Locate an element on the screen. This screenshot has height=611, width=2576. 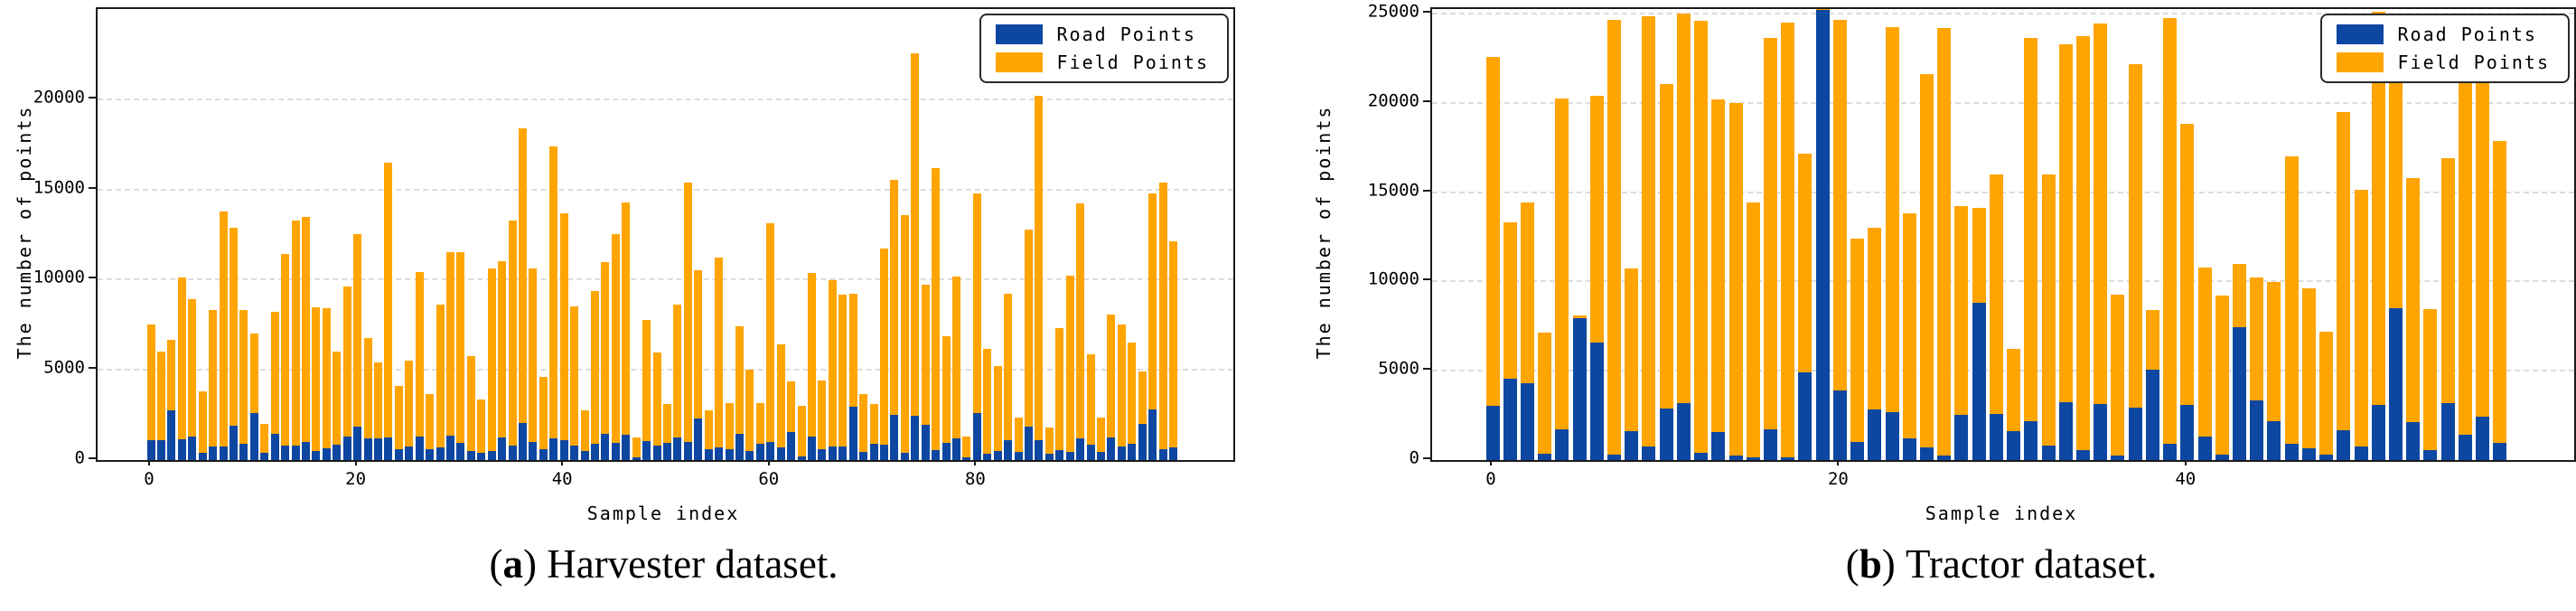
legend-entry-road: Road Points is located at coordinates (2443, 35).